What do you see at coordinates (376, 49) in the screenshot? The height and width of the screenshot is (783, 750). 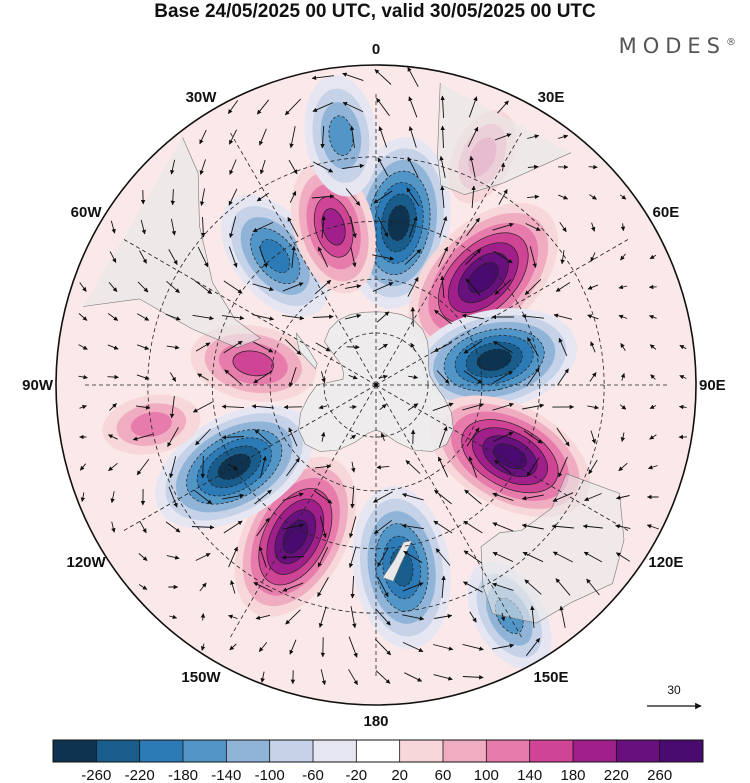 I see `meridian-label: 0` at bounding box center [376, 49].